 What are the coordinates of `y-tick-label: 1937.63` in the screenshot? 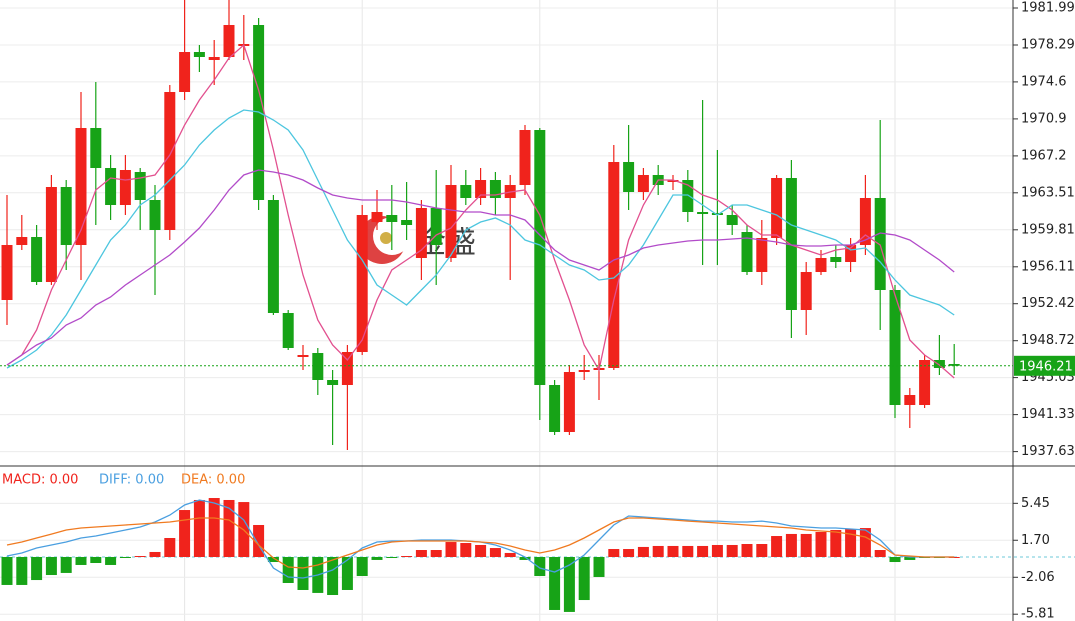 It's located at (1048, 451).